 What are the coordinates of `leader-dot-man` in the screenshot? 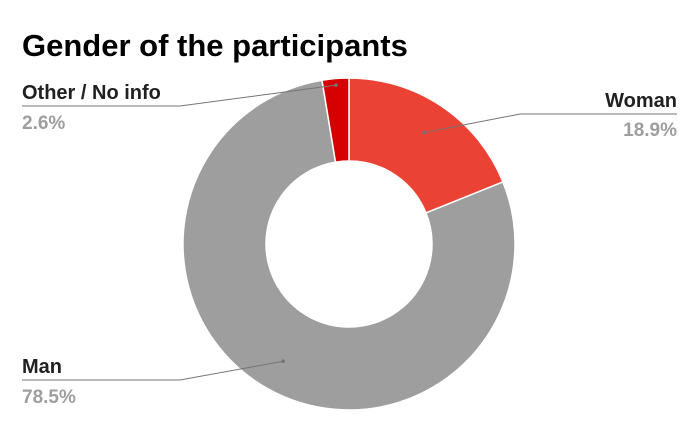 It's located at (283, 361).